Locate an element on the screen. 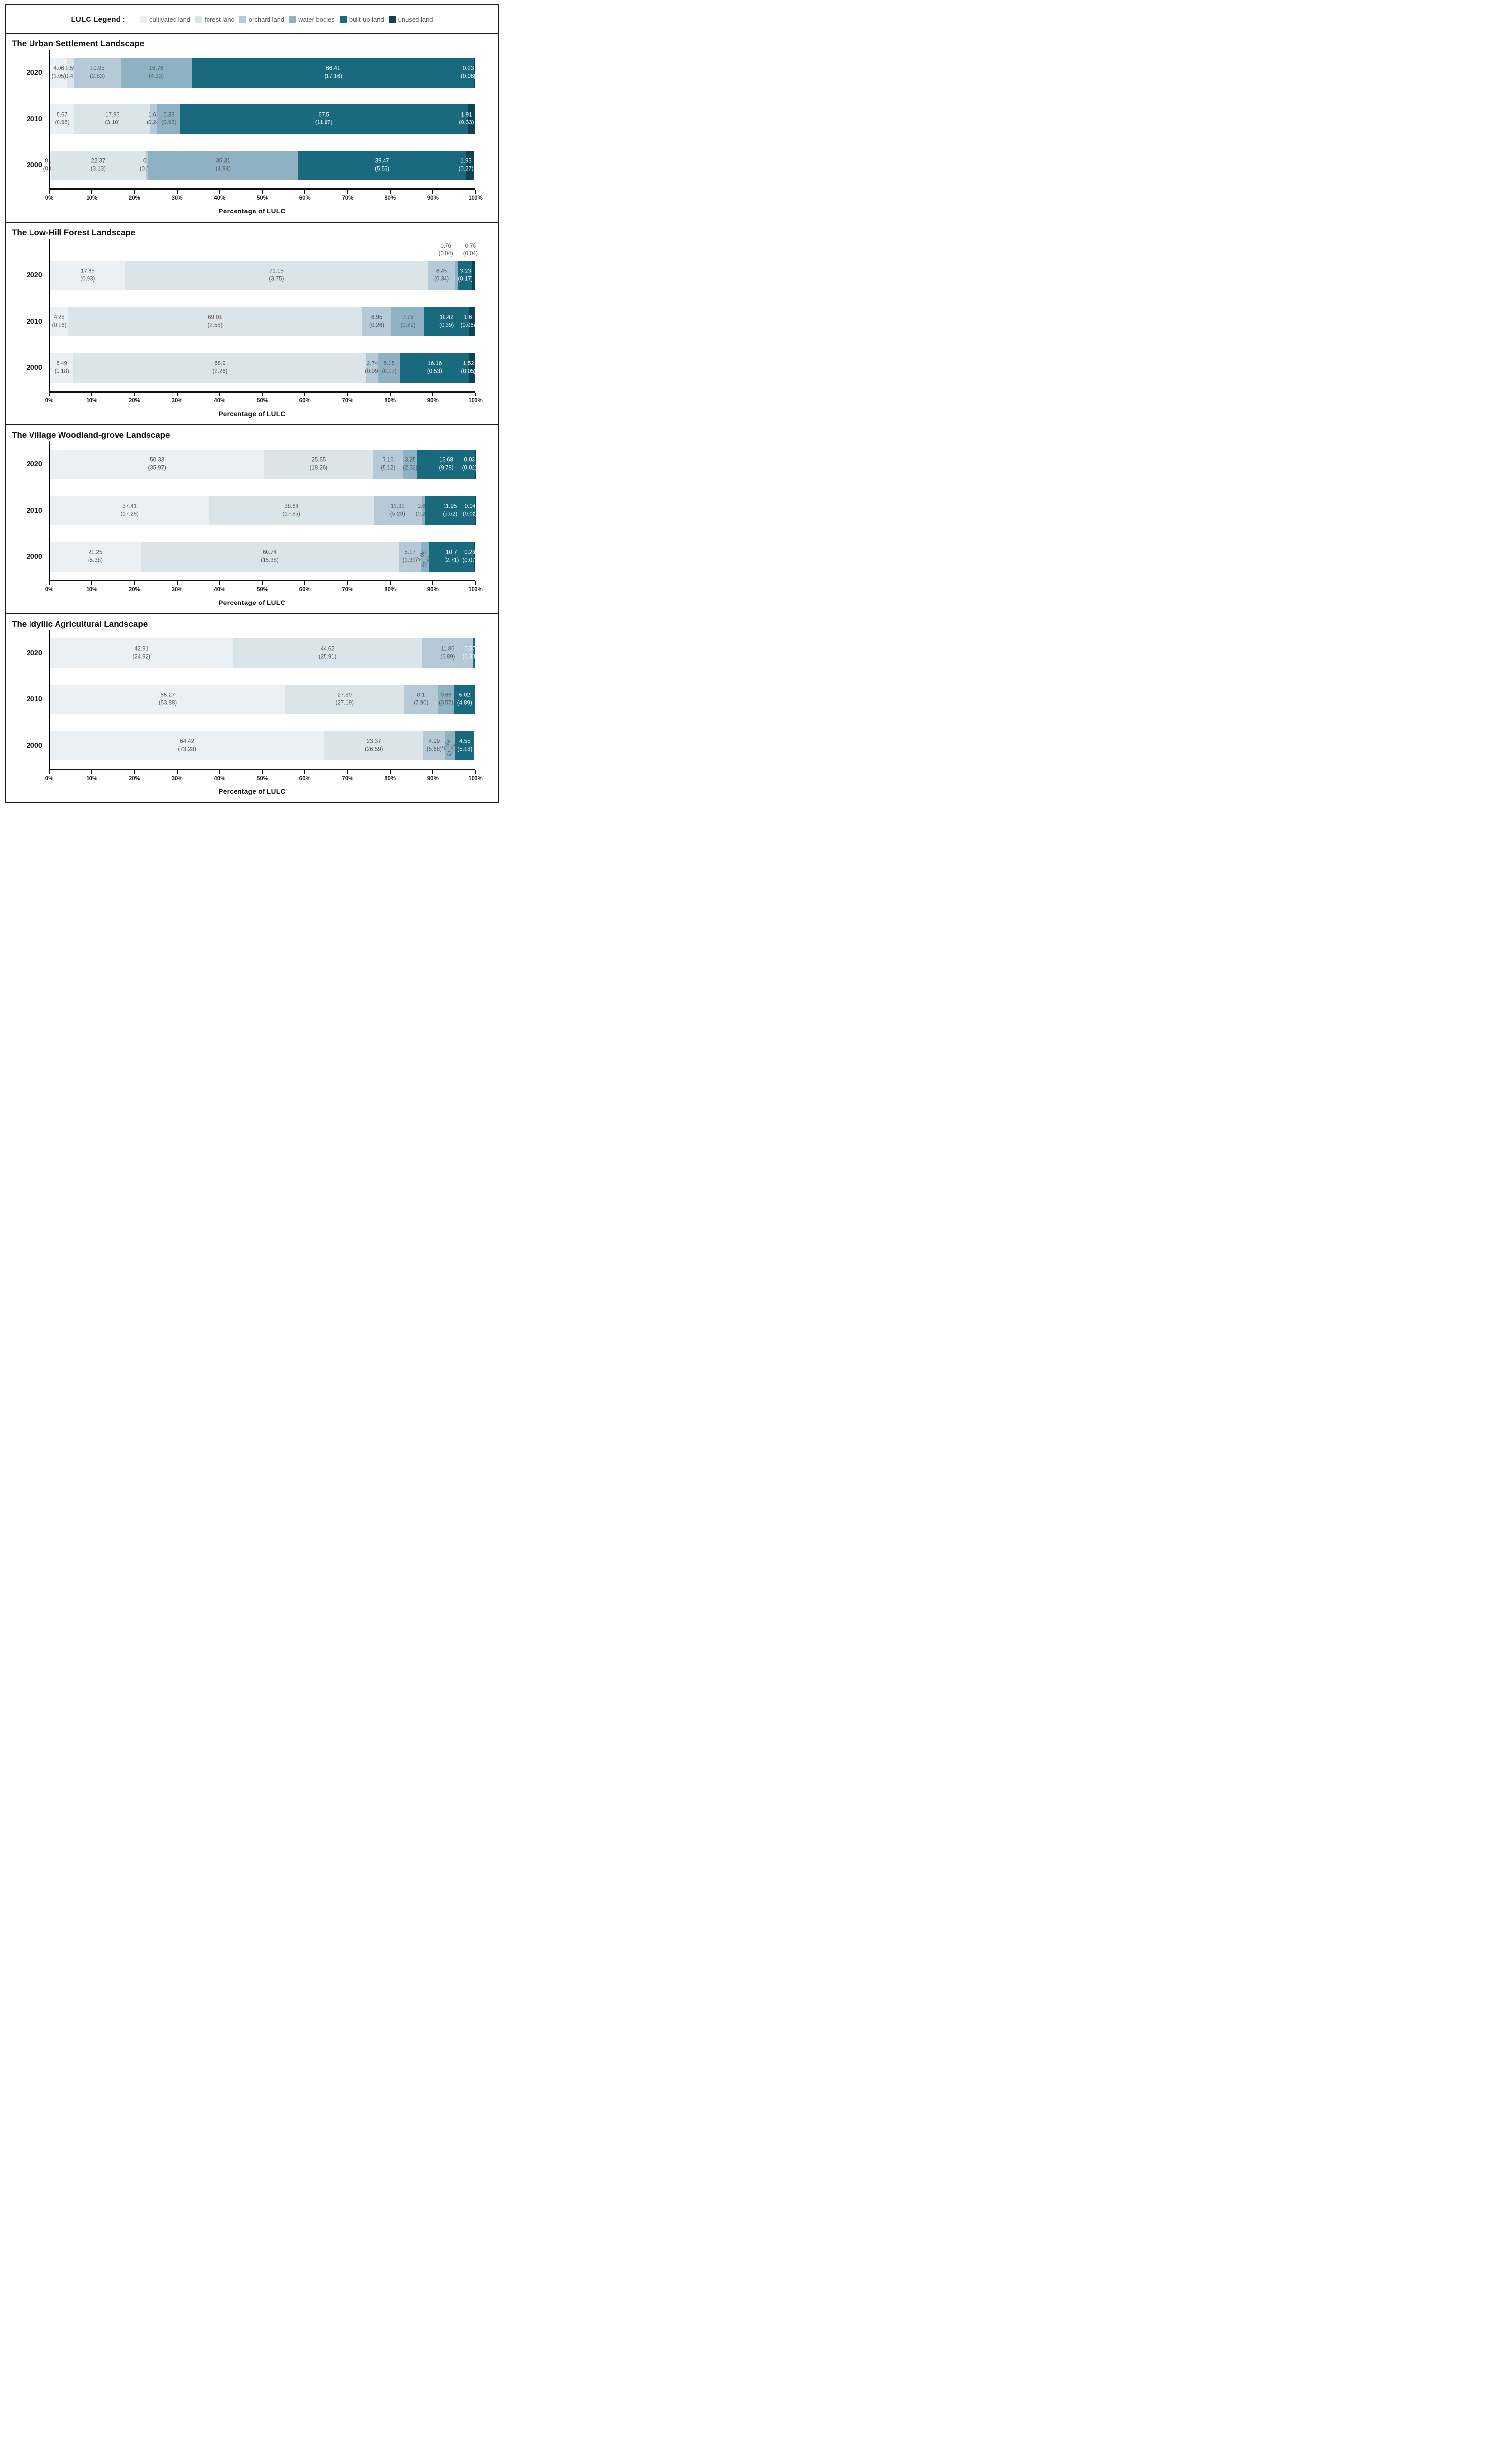 The width and height of the screenshot is (1512, 2446). chart-title: The Village Woodland-grove Landscape is located at coordinates (91, 435).